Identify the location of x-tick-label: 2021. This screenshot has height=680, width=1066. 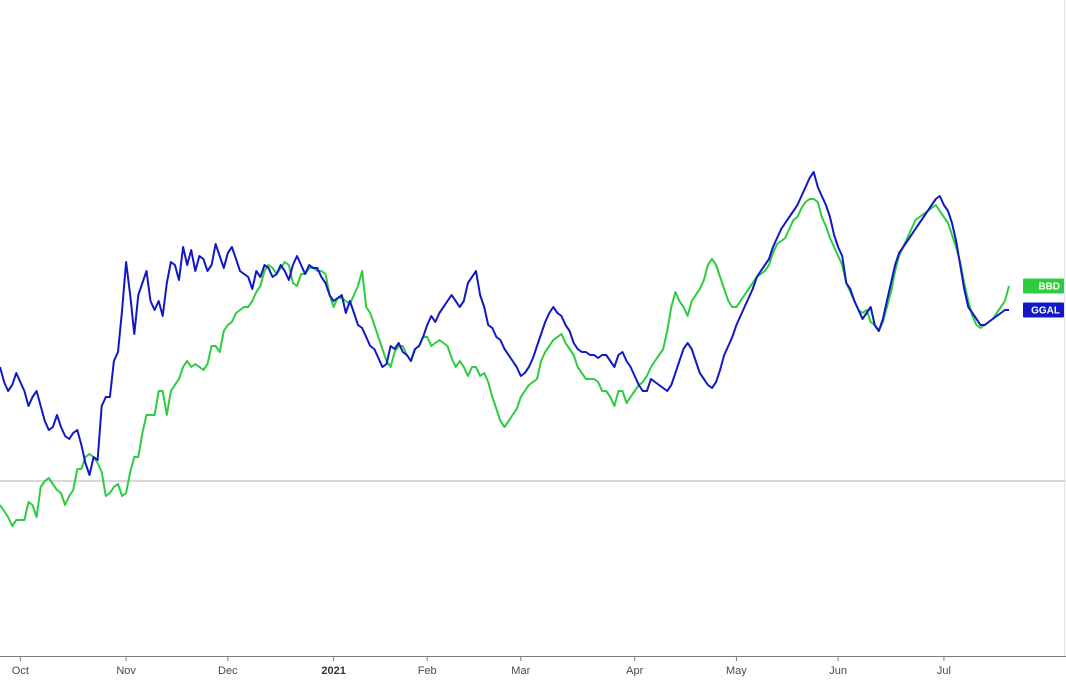
(333, 671).